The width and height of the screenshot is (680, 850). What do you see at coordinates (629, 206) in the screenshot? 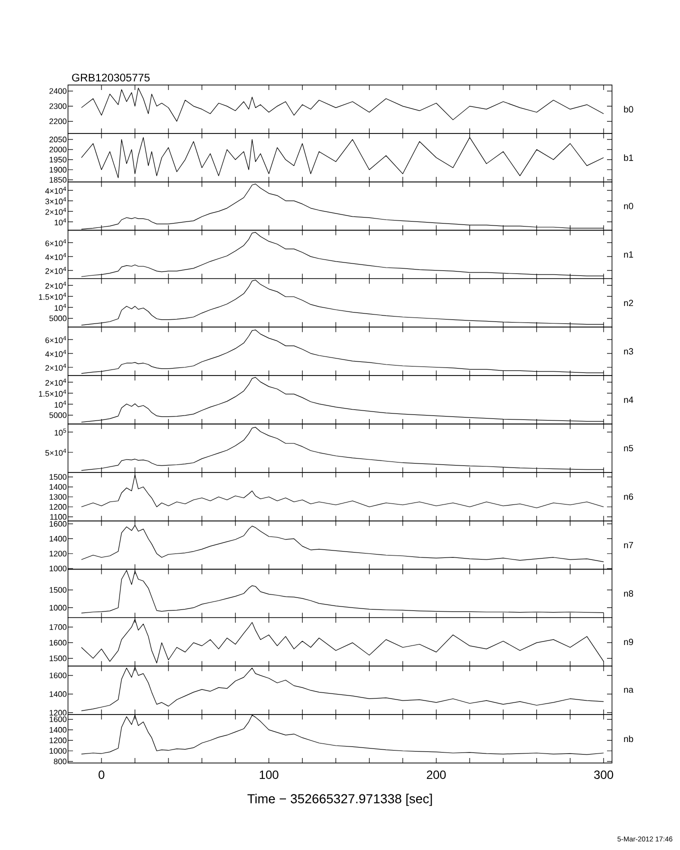
I see `text: n0` at bounding box center [629, 206].